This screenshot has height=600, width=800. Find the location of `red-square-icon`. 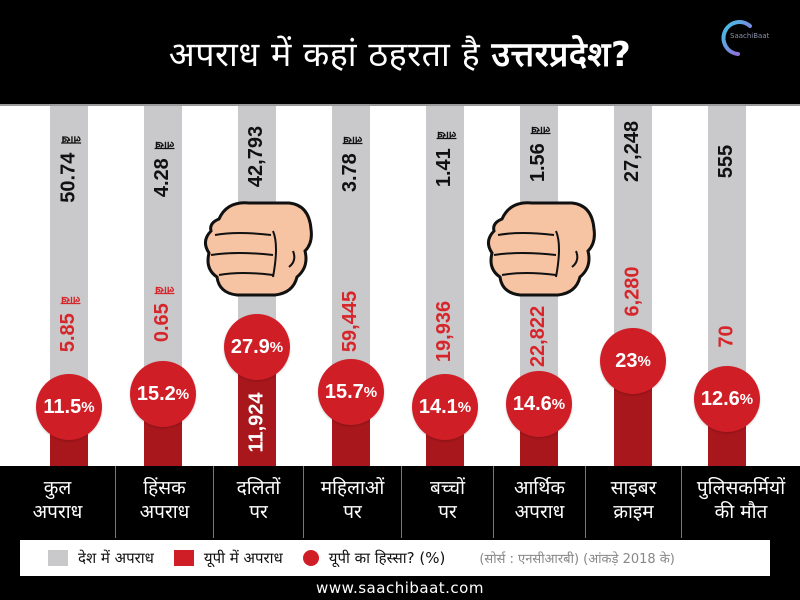

red-square-icon is located at coordinates (183, 558).